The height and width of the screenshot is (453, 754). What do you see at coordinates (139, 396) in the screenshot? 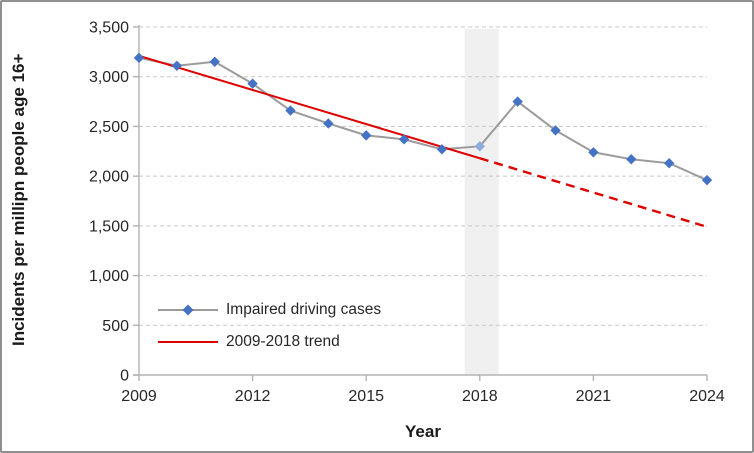
I see `x-tick-label: 2009` at bounding box center [139, 396].